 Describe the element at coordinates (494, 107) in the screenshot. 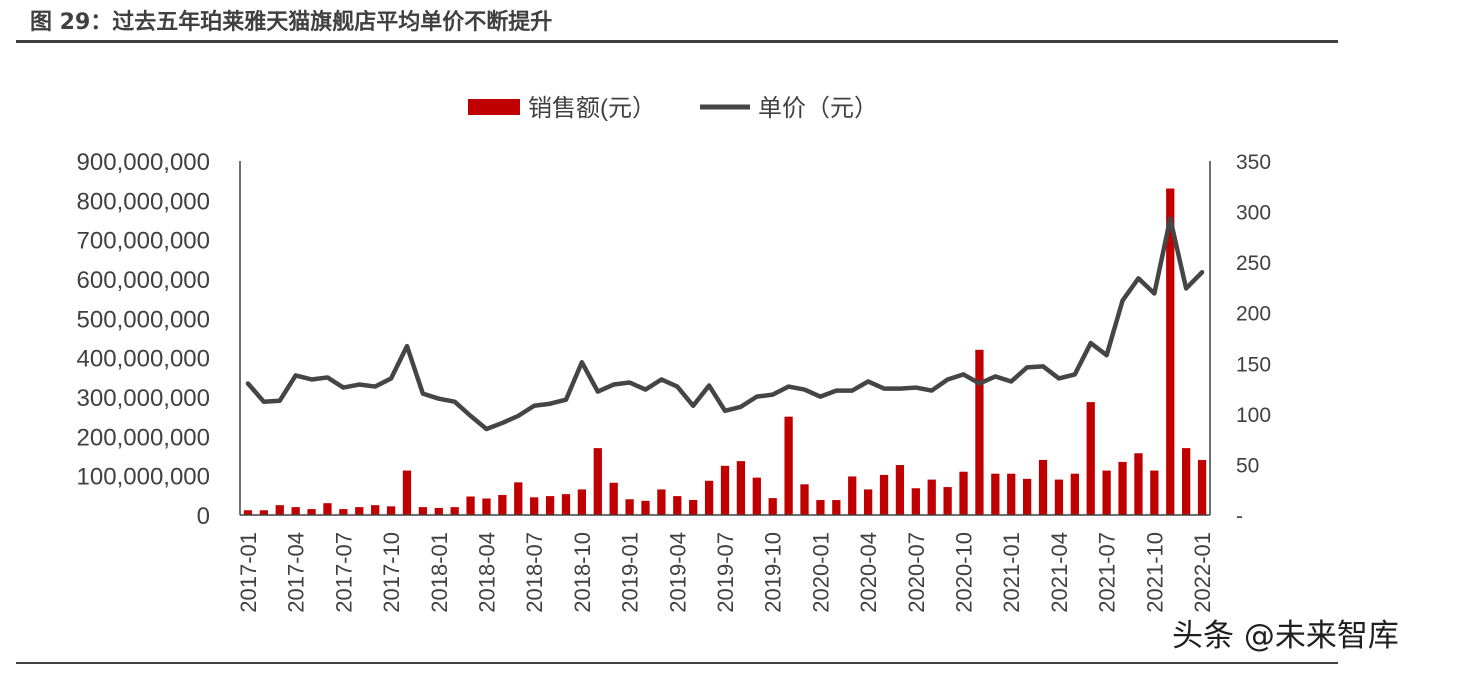

I see `legend-swatch-sales` at that location.